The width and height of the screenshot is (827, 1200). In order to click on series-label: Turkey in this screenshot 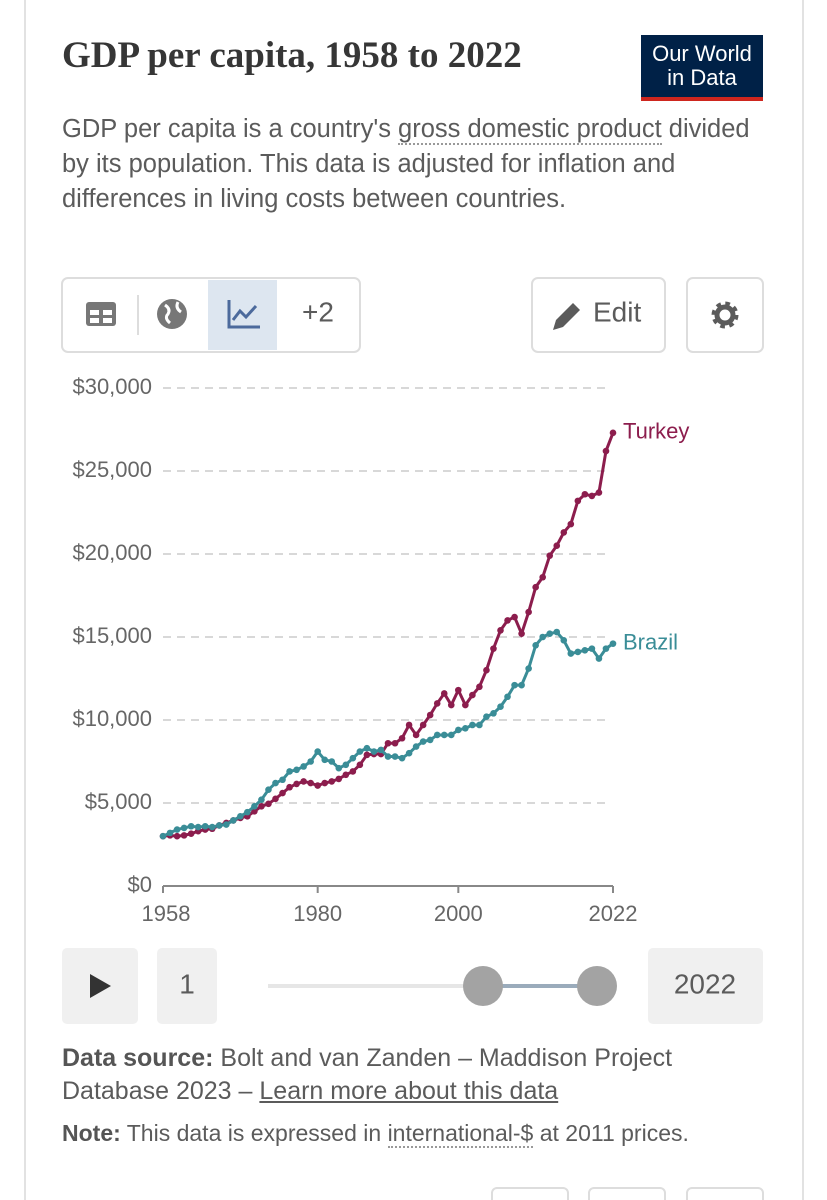, I will do `click(656, 431)`.